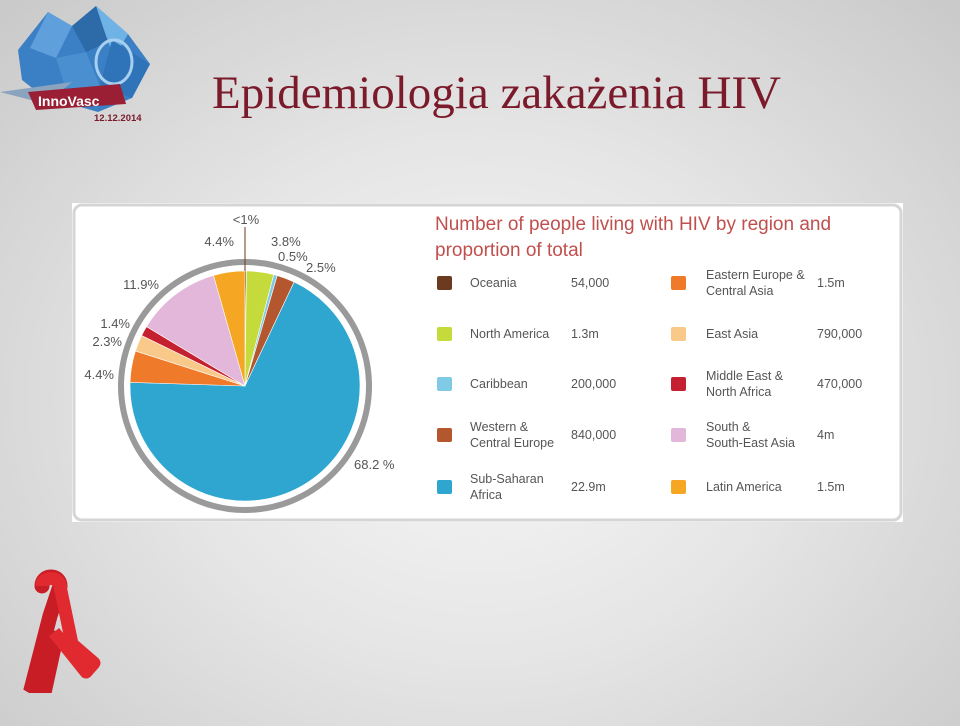 This screenshot has height=726, width=960. What do you see at coordinates (744, 487) in the screenshot?
I see `legend-label: Latin America` at bounding box center [744, 487].